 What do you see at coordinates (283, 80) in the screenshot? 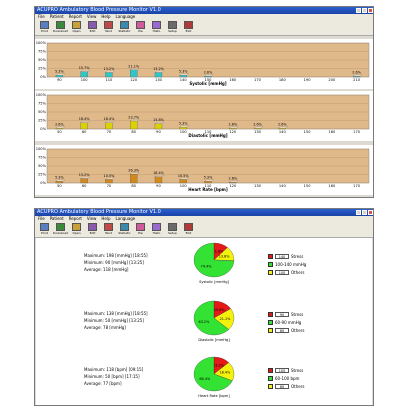
I see `x-tick-label: 180` at bounding box center [283, 80].